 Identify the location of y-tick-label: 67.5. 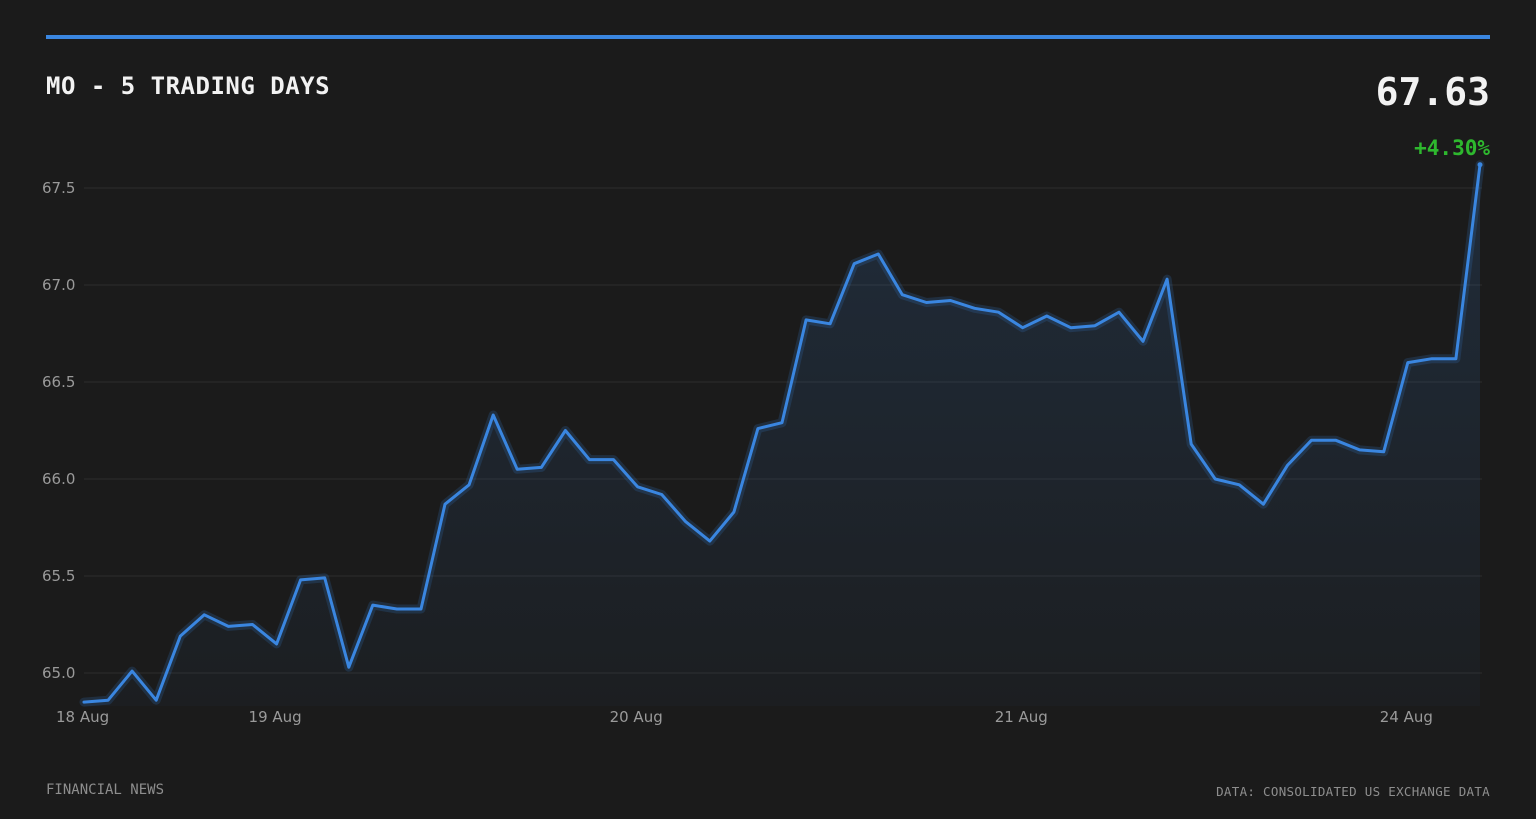
(58, 188).